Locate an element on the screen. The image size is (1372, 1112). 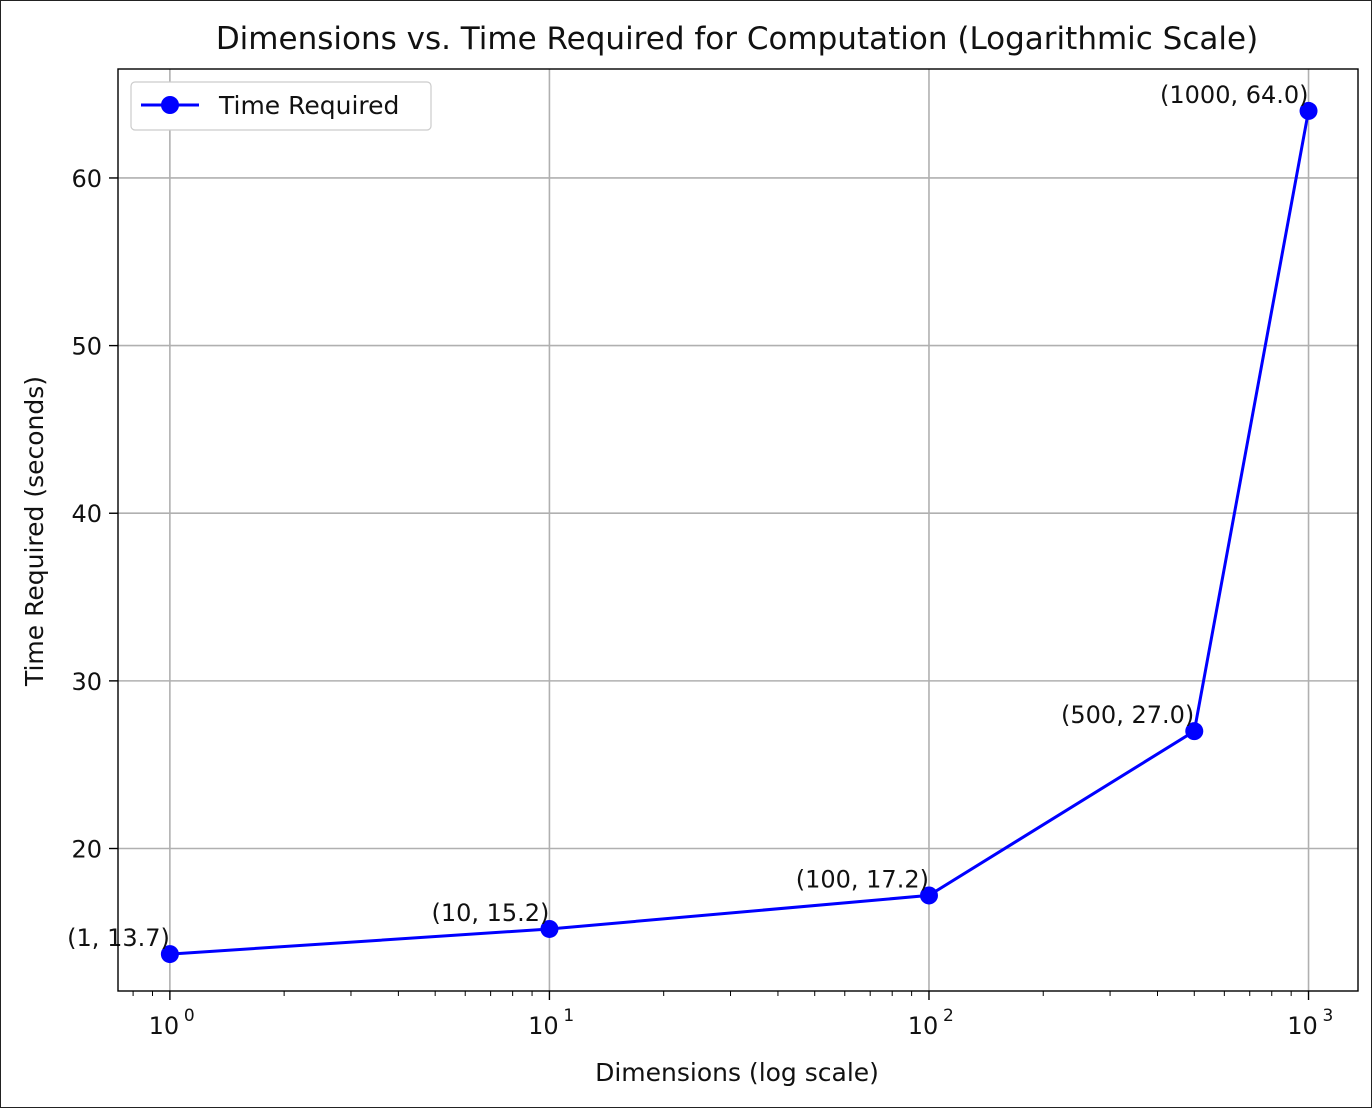
x-axis-label: Dimensions (log scale) is located at coordinates (737, 1072).